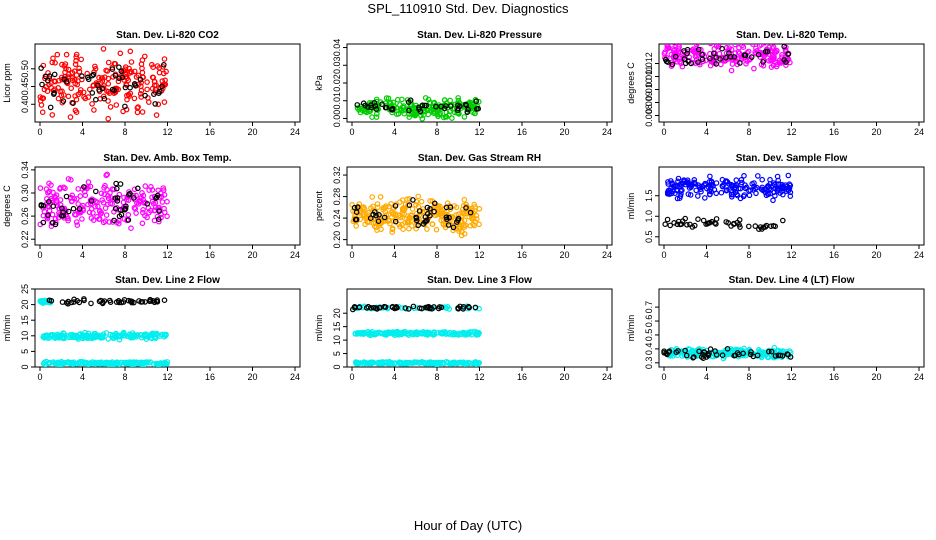  What do you see at coordinates (649, 63) in the screenshot?
I see `y-tick-label: 0.012` at bounding box center [649, 63].